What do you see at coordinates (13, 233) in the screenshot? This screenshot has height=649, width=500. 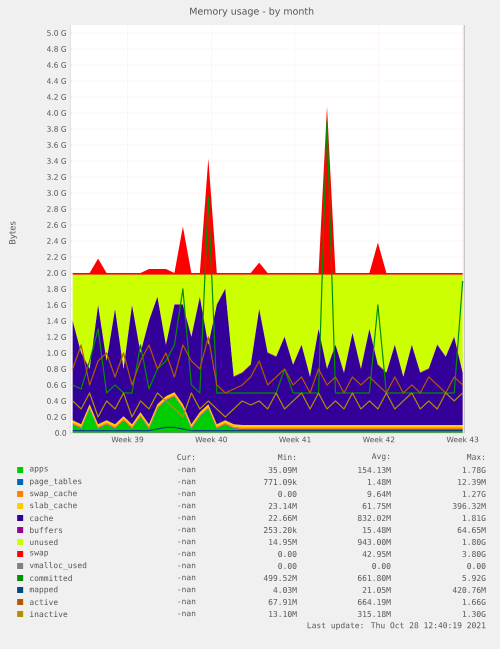 I see `y-axis-title: Bytes` at bounding box center [13, 233].